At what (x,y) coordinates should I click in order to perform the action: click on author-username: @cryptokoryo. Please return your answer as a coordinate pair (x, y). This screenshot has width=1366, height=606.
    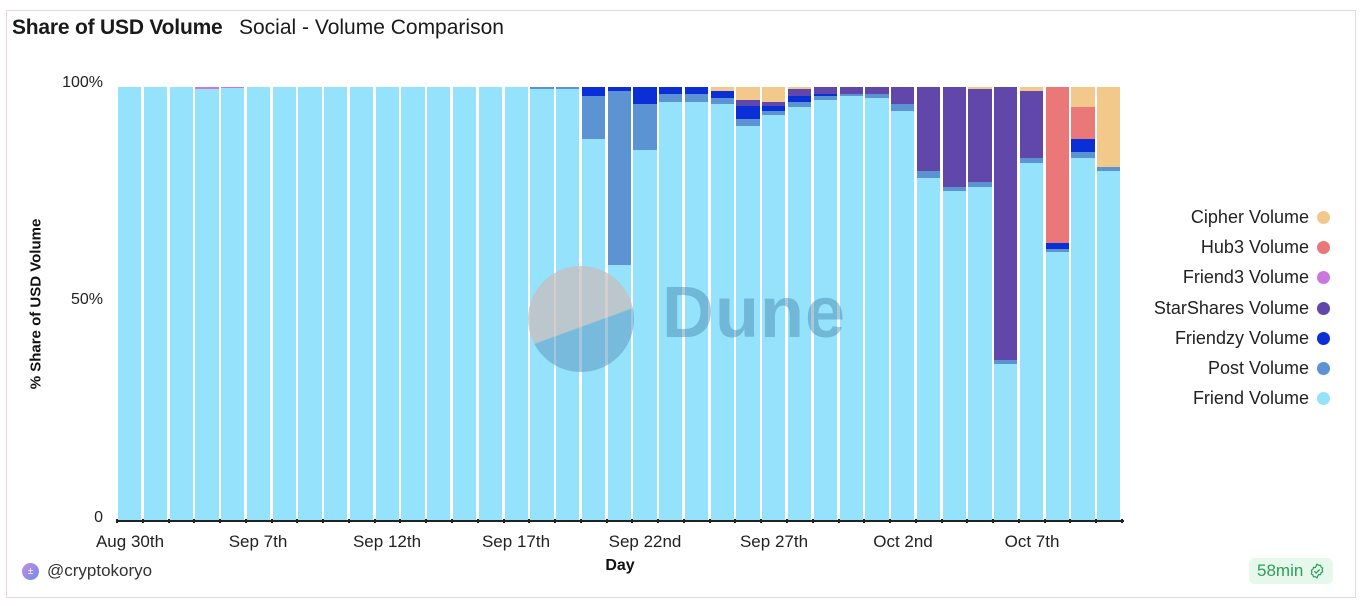
    Looking at the image, I should click on (100, 570).